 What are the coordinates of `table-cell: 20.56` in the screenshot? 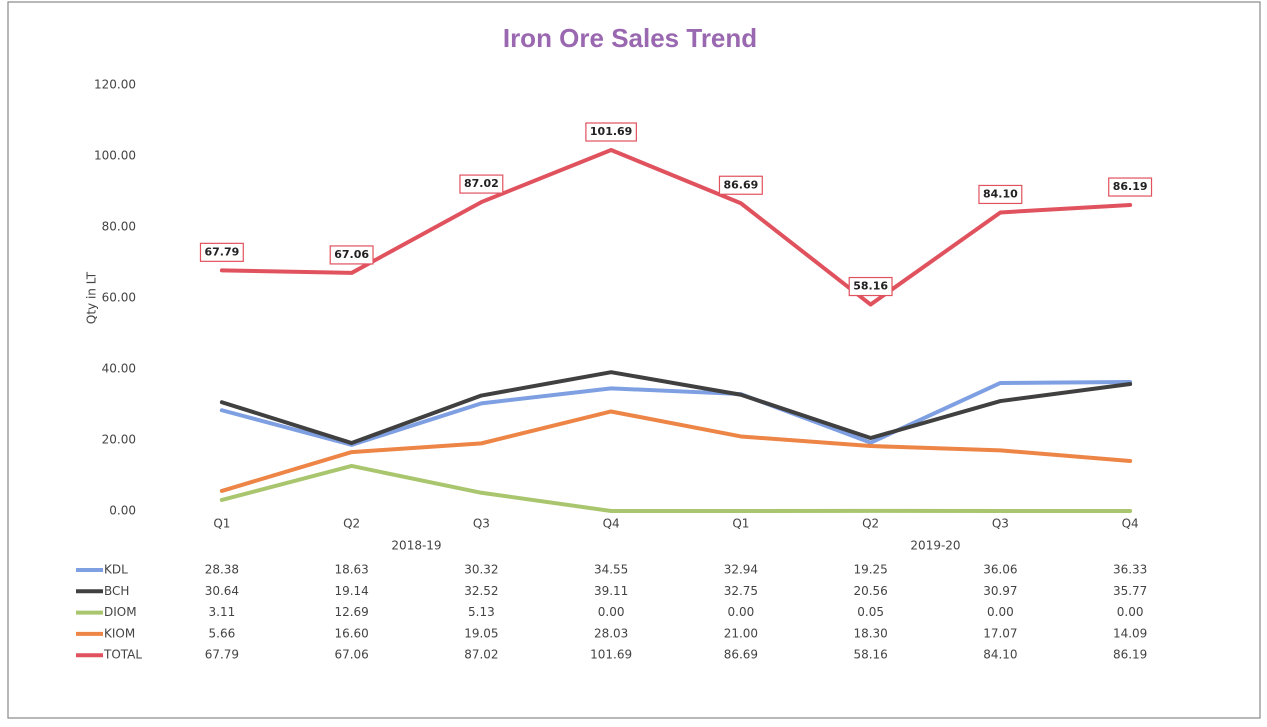 It's located at (870, 591).